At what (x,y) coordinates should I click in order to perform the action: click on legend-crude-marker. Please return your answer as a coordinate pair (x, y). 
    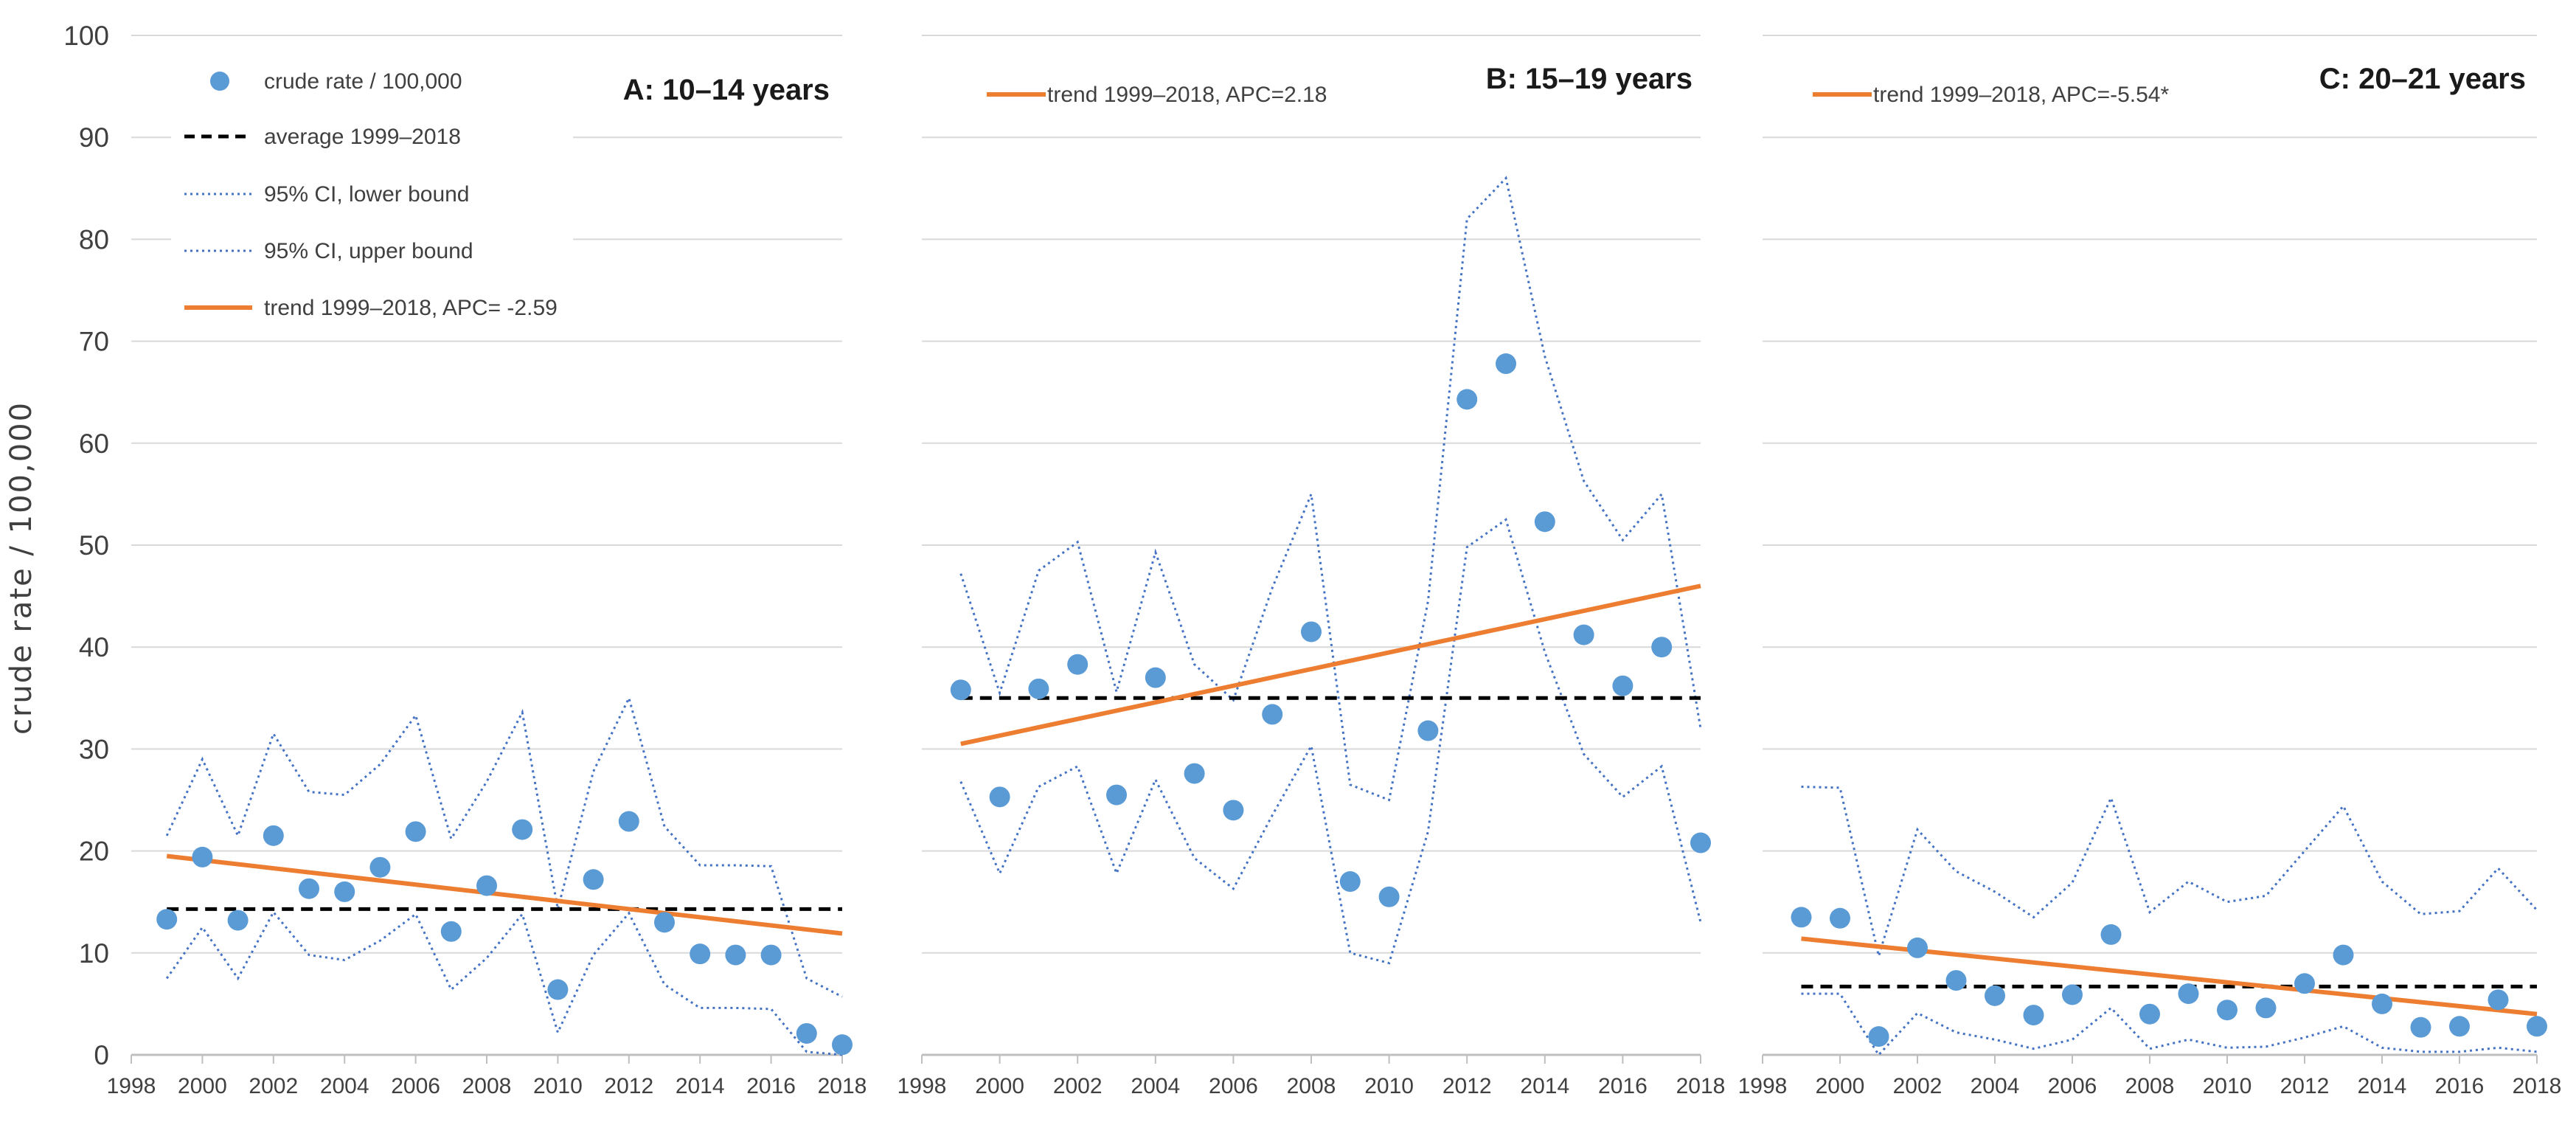
    Looking at the image, I should click on (219, 82).